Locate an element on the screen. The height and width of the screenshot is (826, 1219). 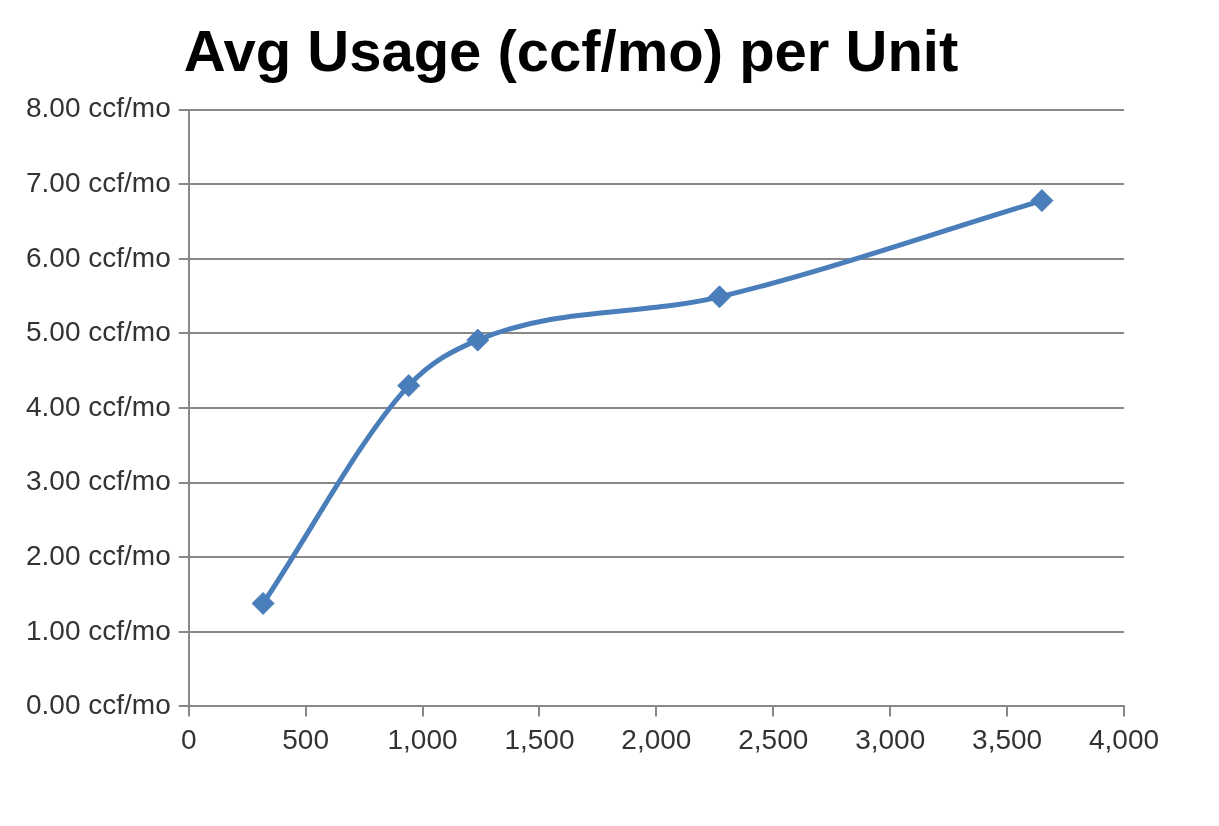
y-tick-label: 6.00 ccf/mo is located at coordinates (98, 257).